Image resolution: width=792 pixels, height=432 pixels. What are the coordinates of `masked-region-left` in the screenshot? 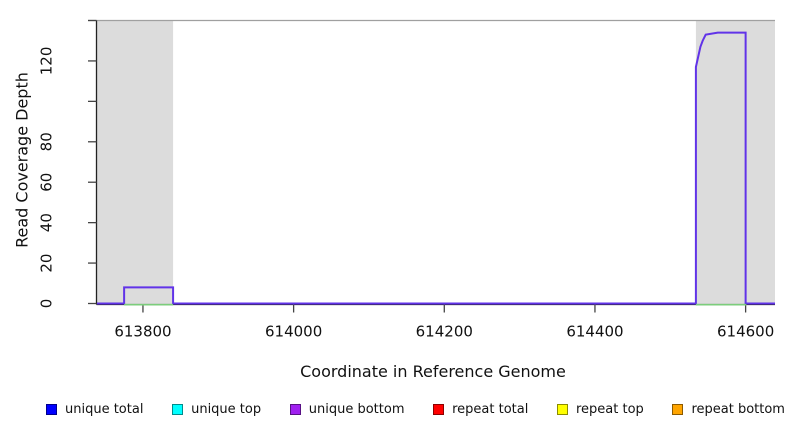 It's located at (135, 162).